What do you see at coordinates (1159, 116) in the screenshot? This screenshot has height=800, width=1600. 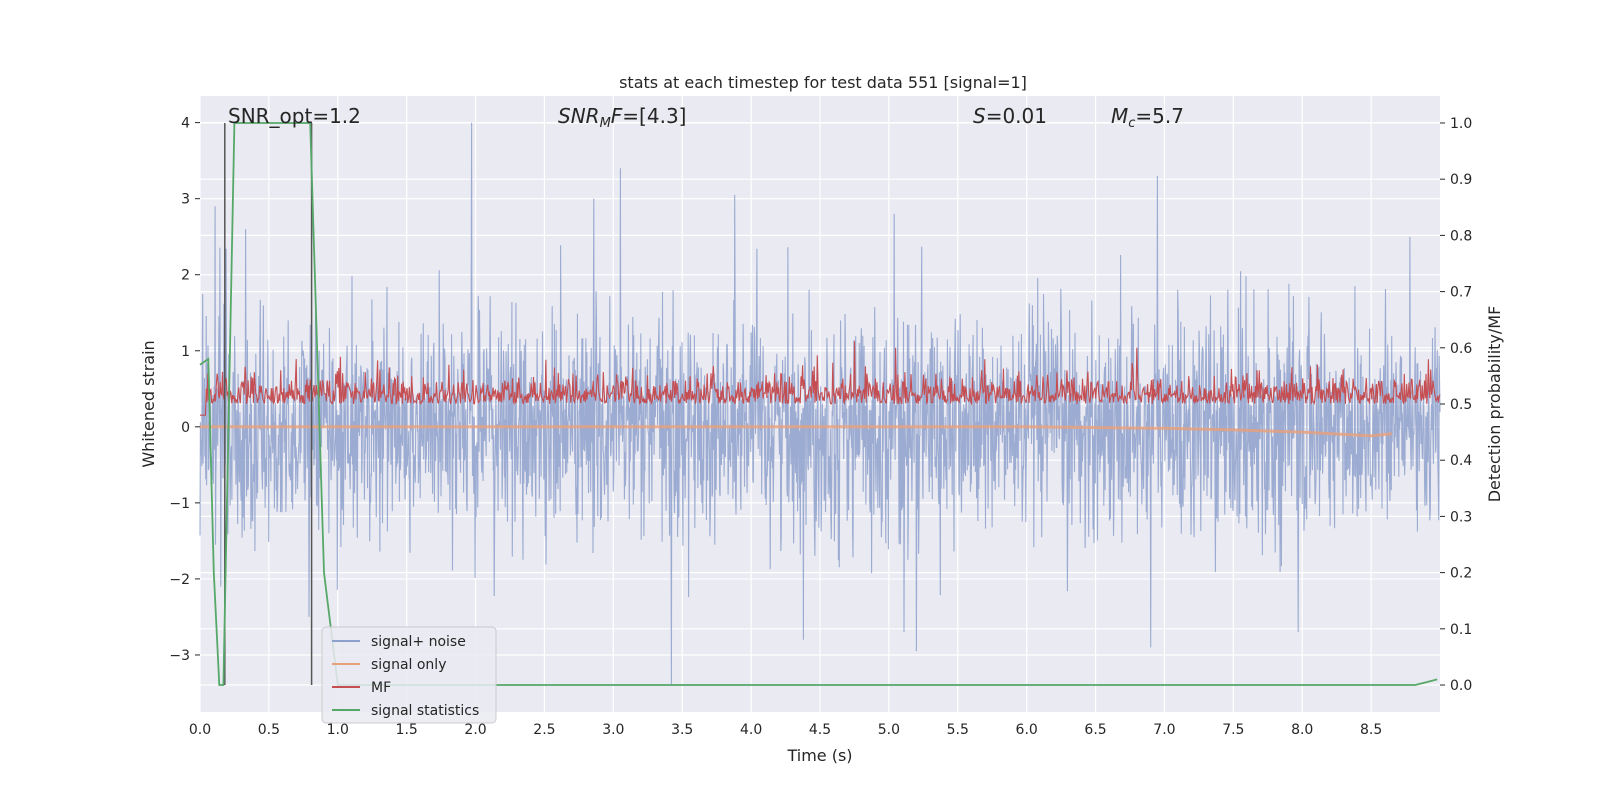 I see `mc-value: =5.7` at bounding box center [1159, 116].